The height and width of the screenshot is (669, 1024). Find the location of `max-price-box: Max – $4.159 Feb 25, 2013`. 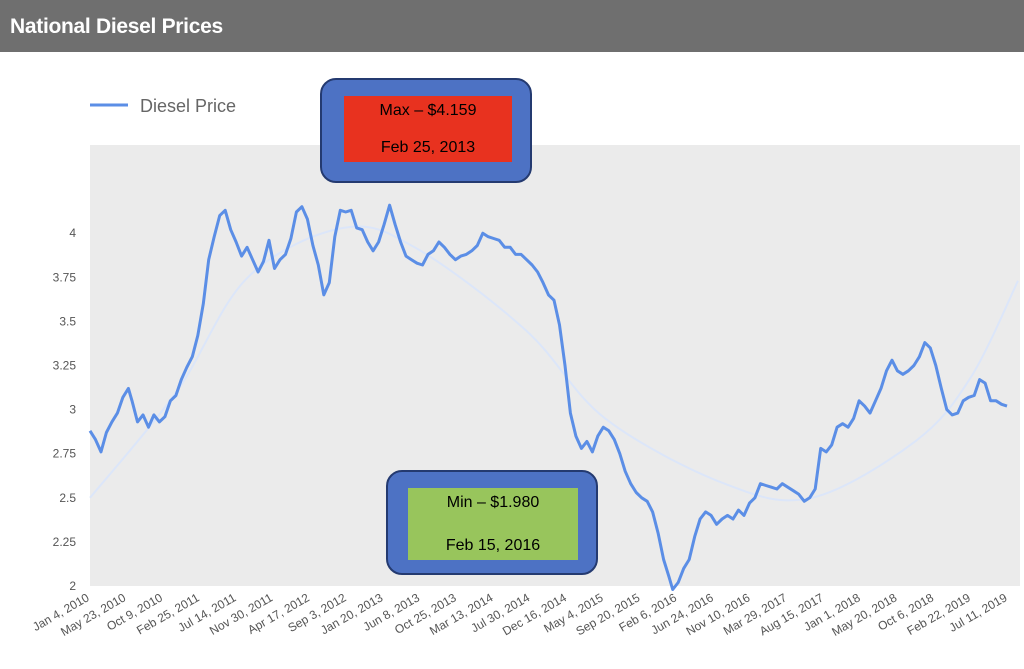

max-price-box: Max – $4.159 Feb 25, 2013 is located at coordinates (428, 129).